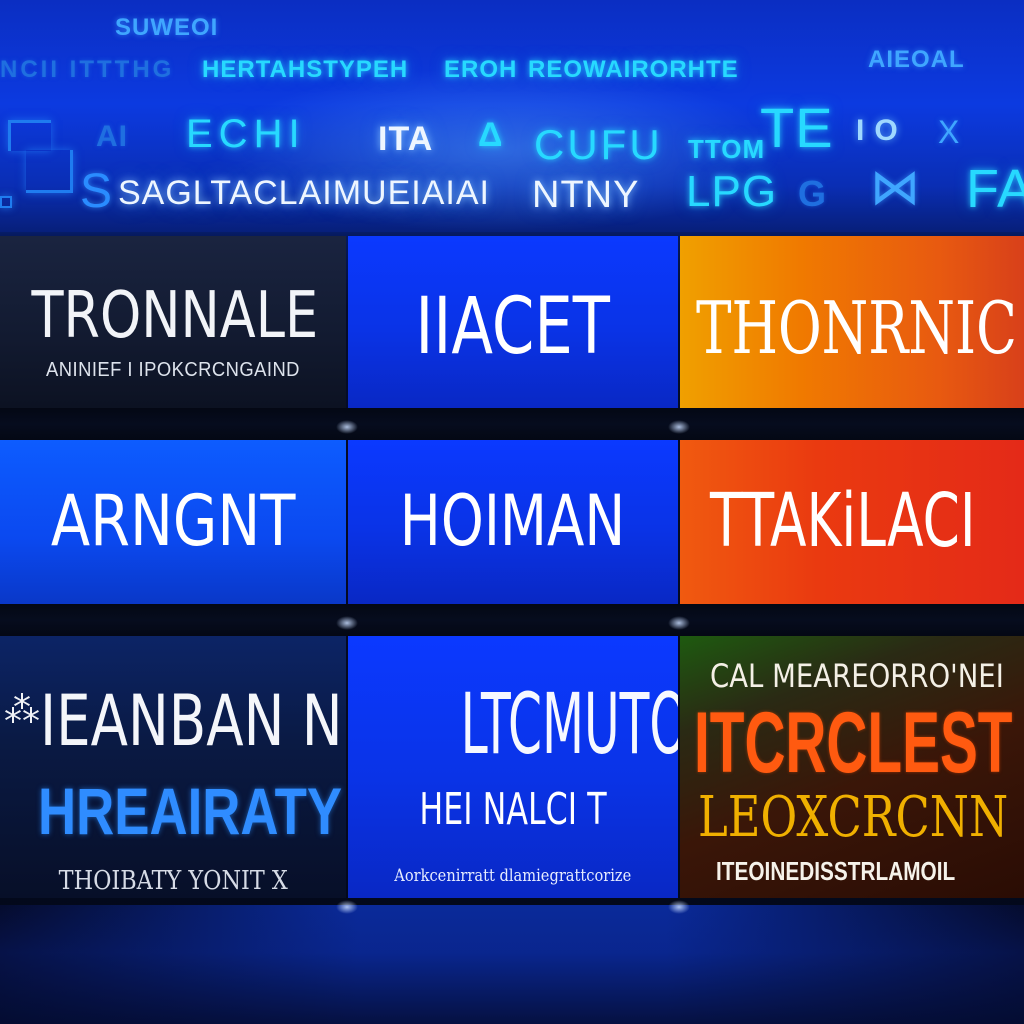 The height and width of the screenshot is (1024, 1024). I want to click on tile-r1c1-title: TRONNALE, so click(175, 316).